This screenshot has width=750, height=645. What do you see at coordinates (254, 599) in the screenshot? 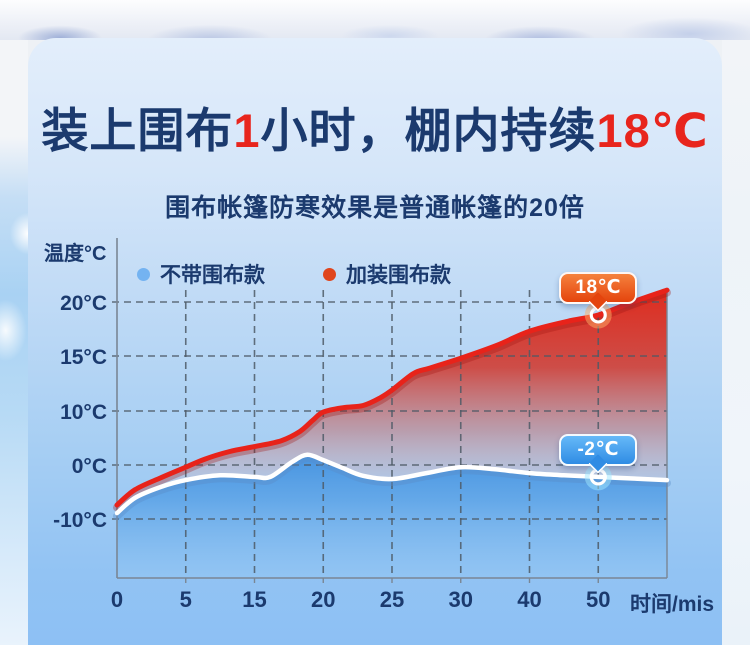
I see `x-tick-label: 15` at bounding box center [254, 599].